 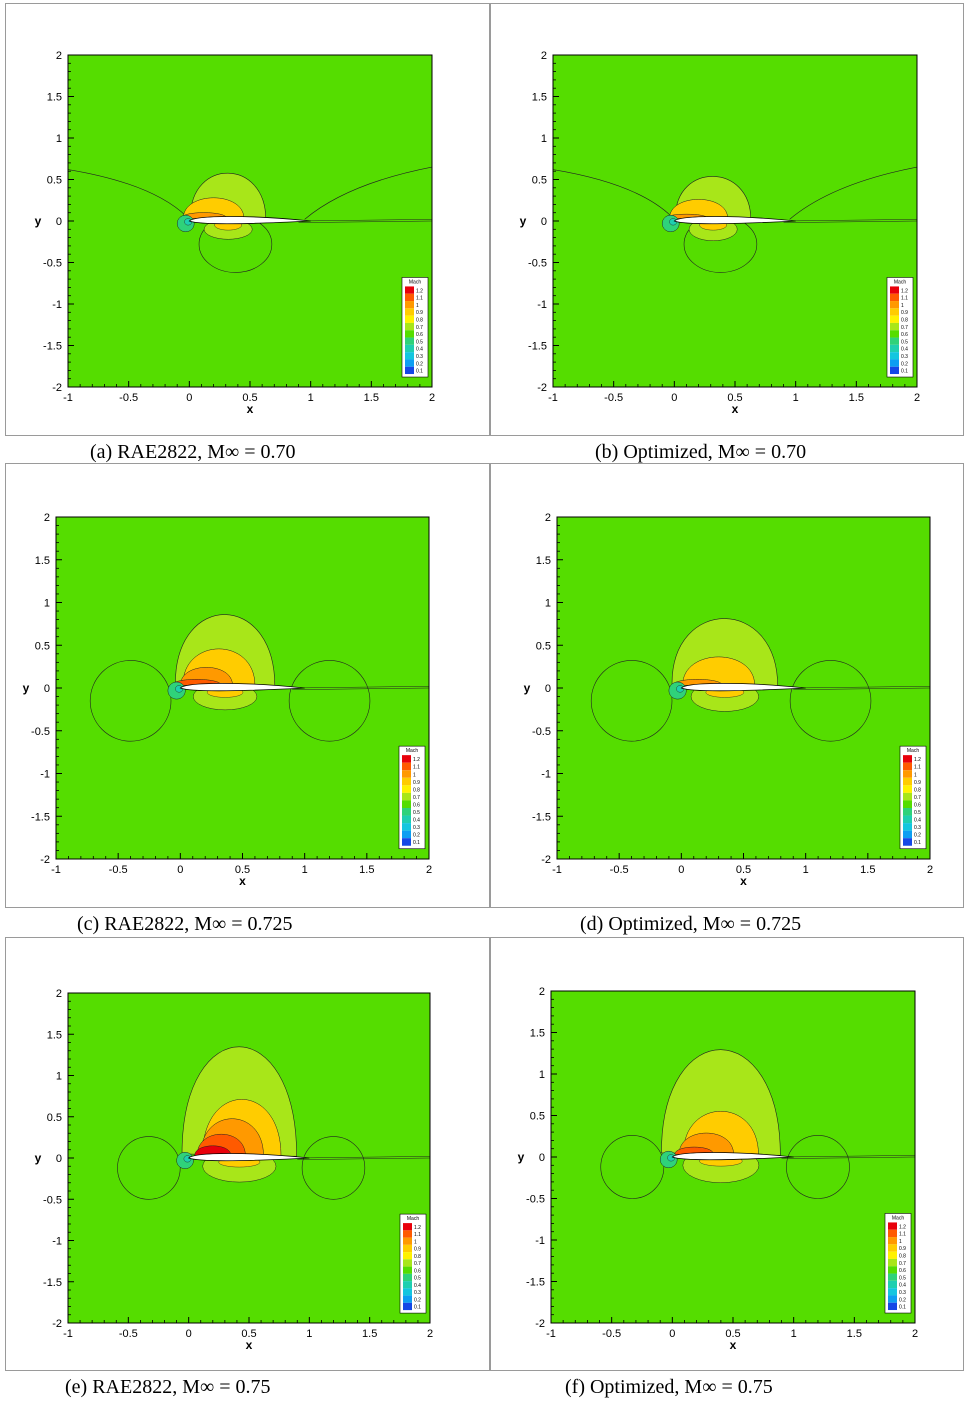 I want to click on panel-a-caption: (a) RAE2822, M∞ = 0.70, so click(x=193, y=452).